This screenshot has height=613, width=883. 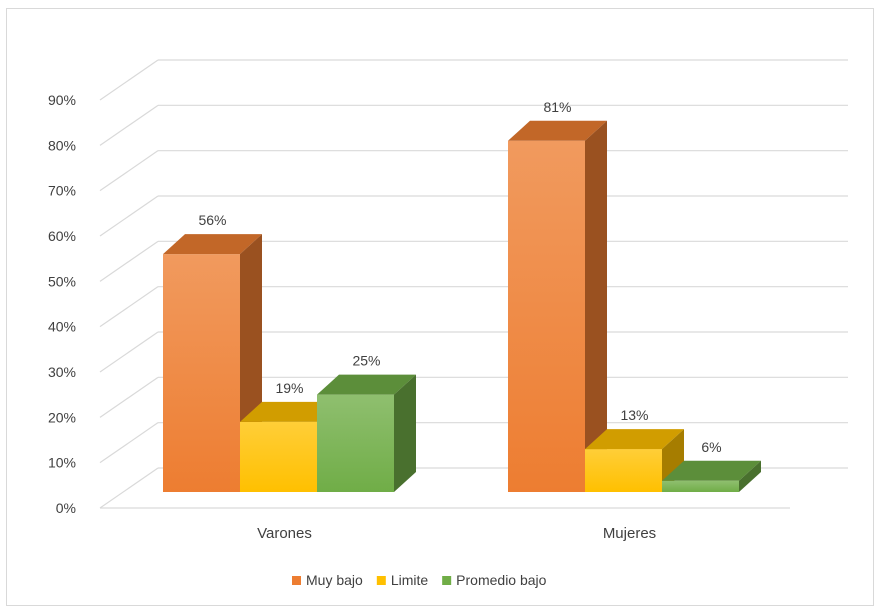 I want to click on y-tick-label: 40%, so click(x=62, y=327).